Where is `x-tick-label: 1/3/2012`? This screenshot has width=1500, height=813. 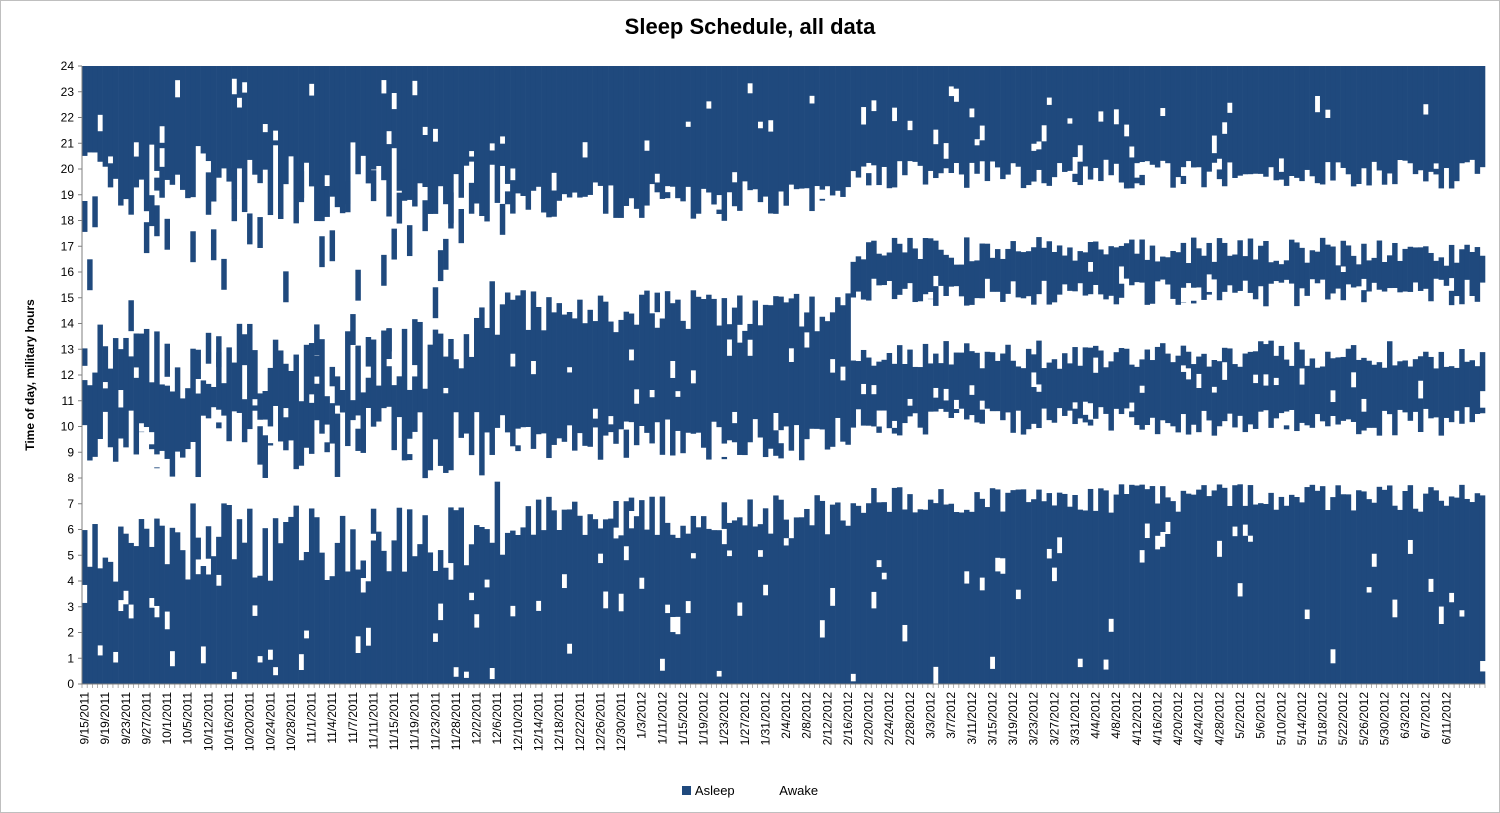 x-tick-label: 1/3/2012 is located at coordinates (642, 715).